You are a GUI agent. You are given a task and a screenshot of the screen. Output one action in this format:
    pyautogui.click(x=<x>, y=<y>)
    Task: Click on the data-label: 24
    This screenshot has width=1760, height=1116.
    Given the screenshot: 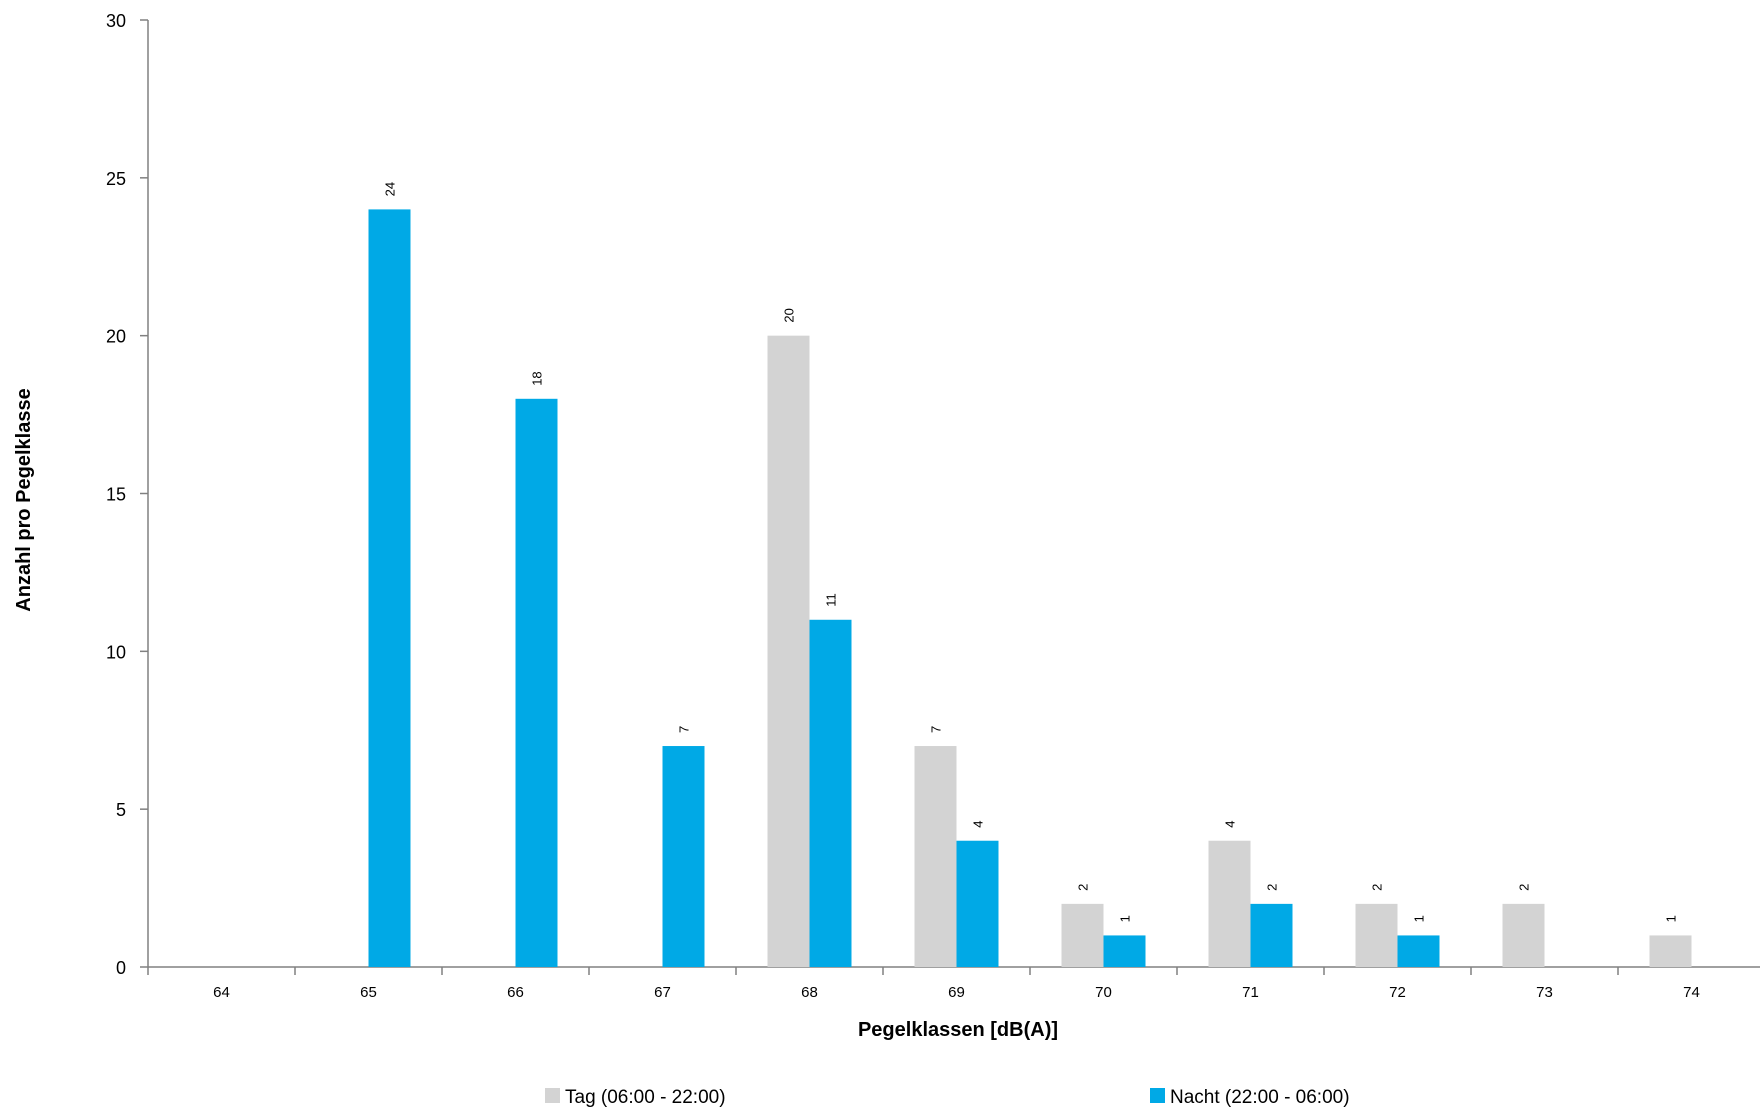 What is the action you would take?
    pyautogui.click(x=390, y=189)
    